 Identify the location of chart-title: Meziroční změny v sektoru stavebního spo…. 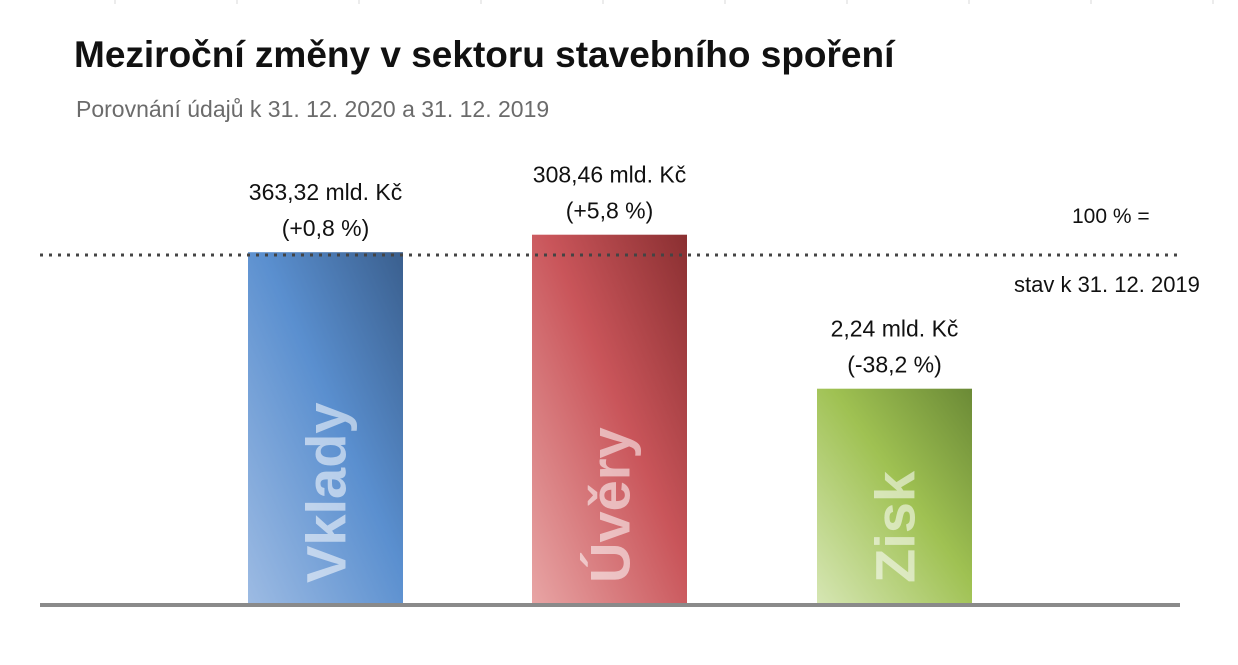
(484, 54).